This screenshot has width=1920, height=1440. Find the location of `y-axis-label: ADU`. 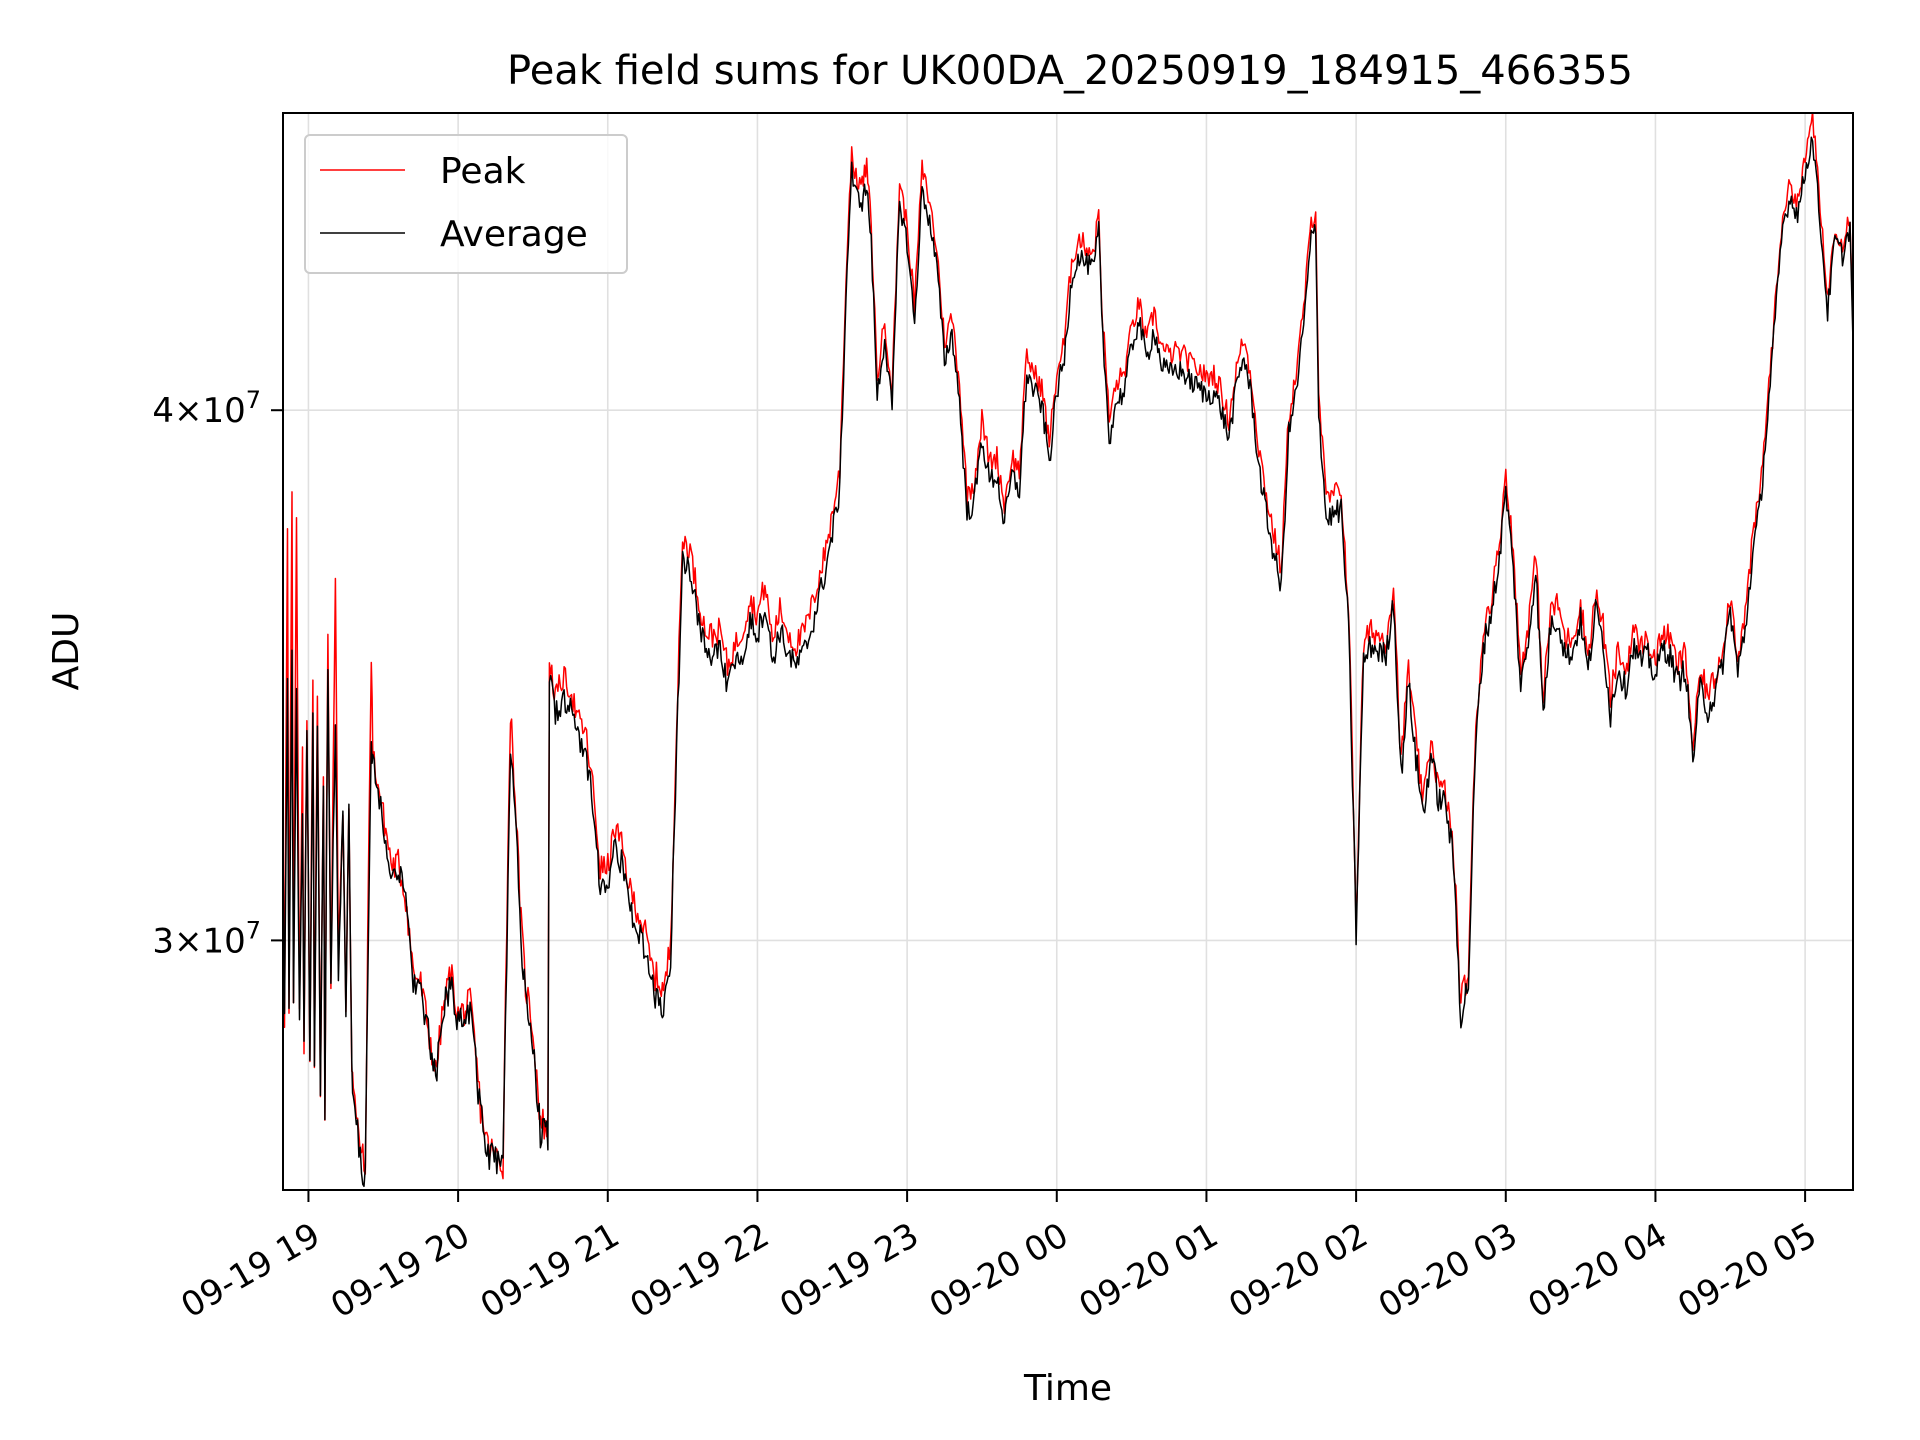

y-axis-label: ADU is located at coordinates (66, 651).